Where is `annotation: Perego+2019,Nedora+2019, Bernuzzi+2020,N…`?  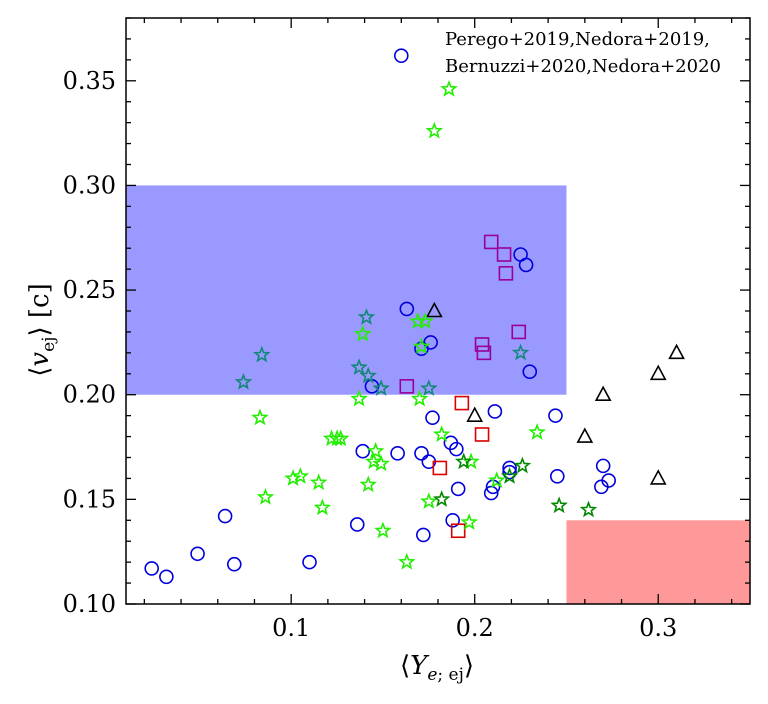 annotation: Perego+2019,Nedora+2019, Bernuzzi+2020,N… is located at coordinates (583, 53).